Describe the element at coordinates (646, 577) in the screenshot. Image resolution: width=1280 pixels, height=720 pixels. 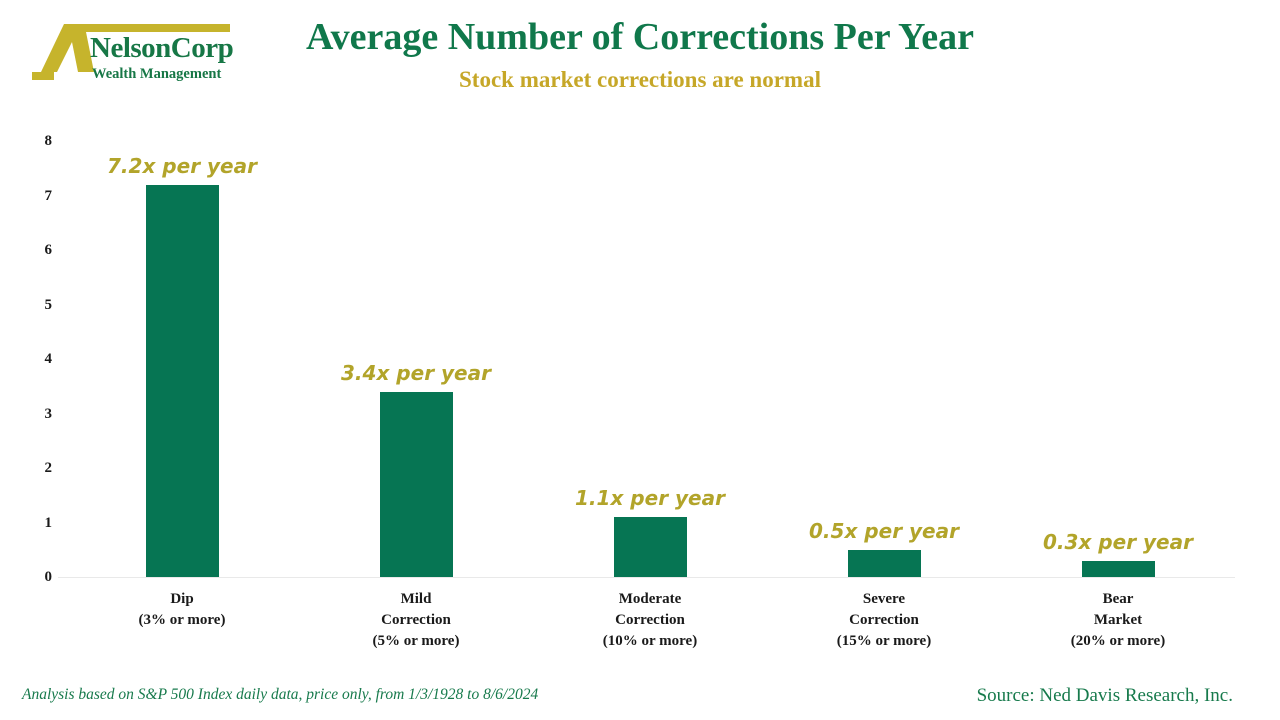
I see `x-axis-line` at that location.